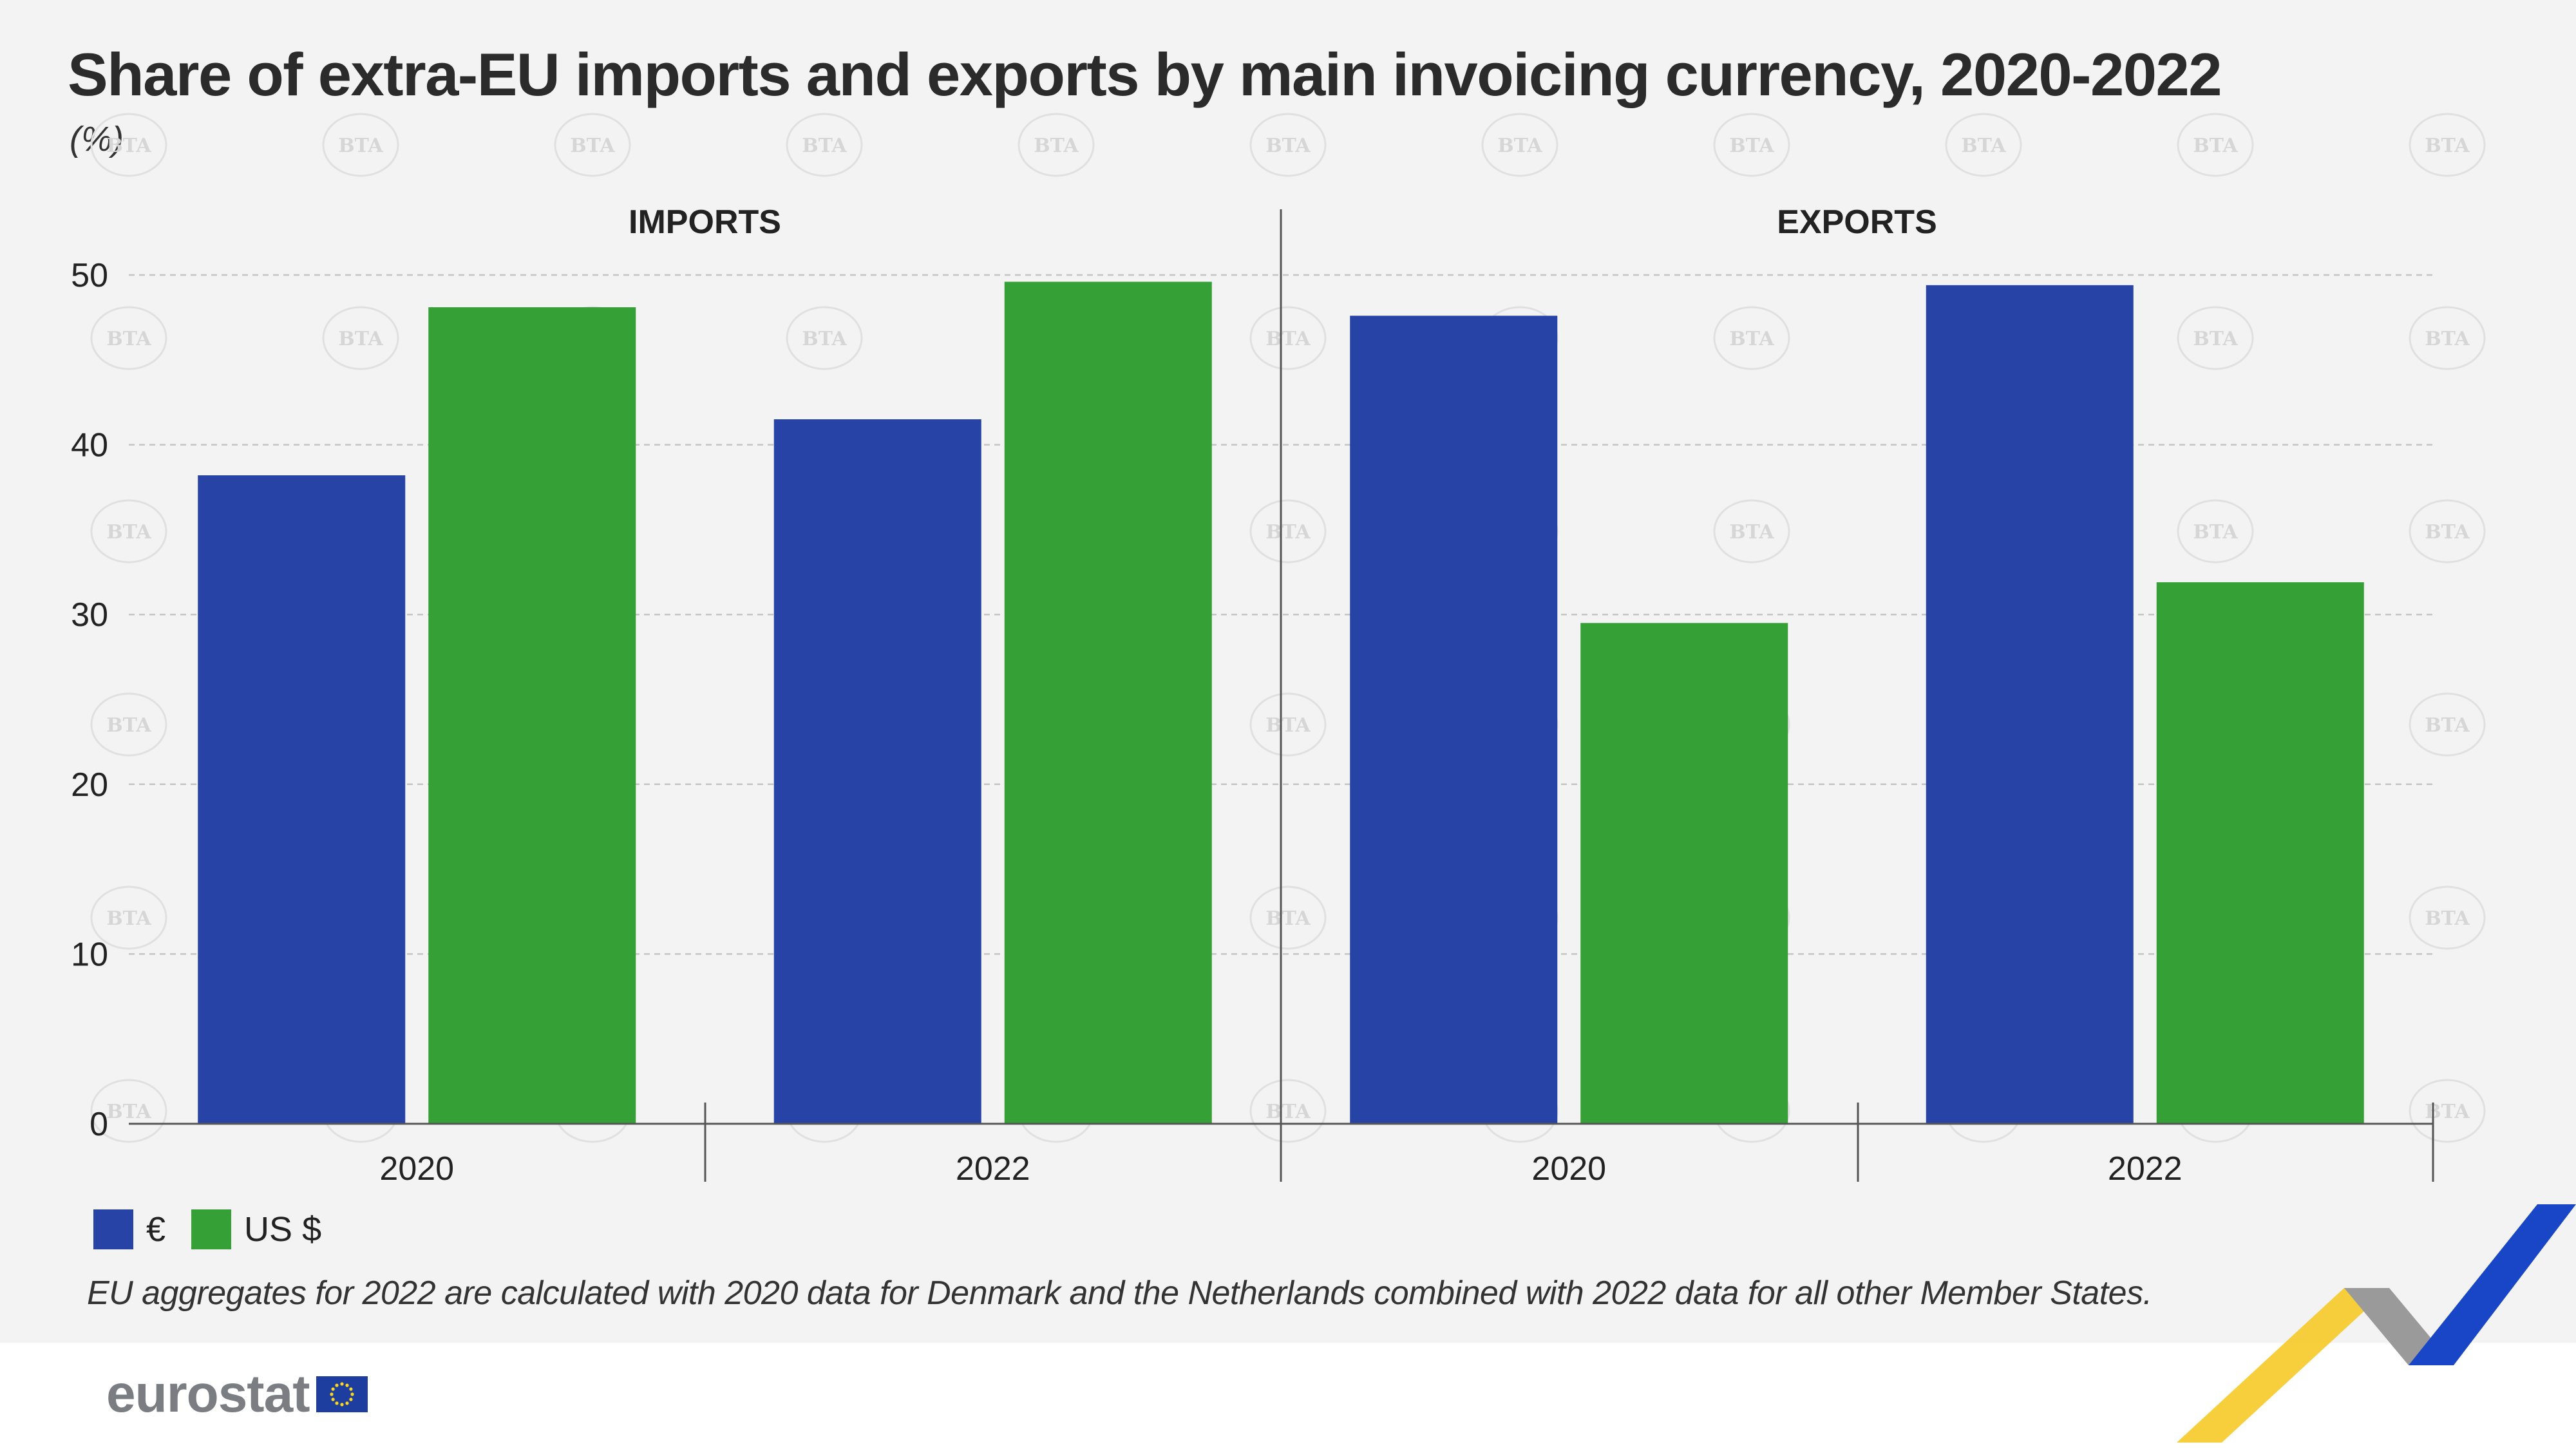 The image size is (2576, 1449). Describe the element at coordinates (342, 1394) in the screenshot. I see `eu-flag-icon` at that location.